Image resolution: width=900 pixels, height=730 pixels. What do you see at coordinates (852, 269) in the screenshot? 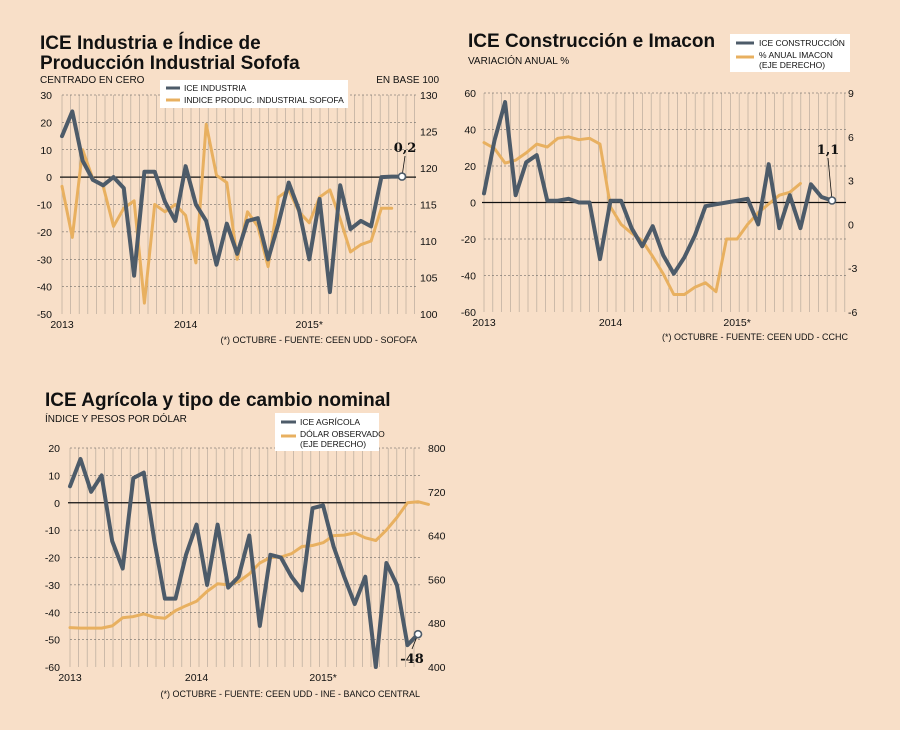
I see `chart-construccion-y2tick-4: -3` at bounding box center [852, 269].